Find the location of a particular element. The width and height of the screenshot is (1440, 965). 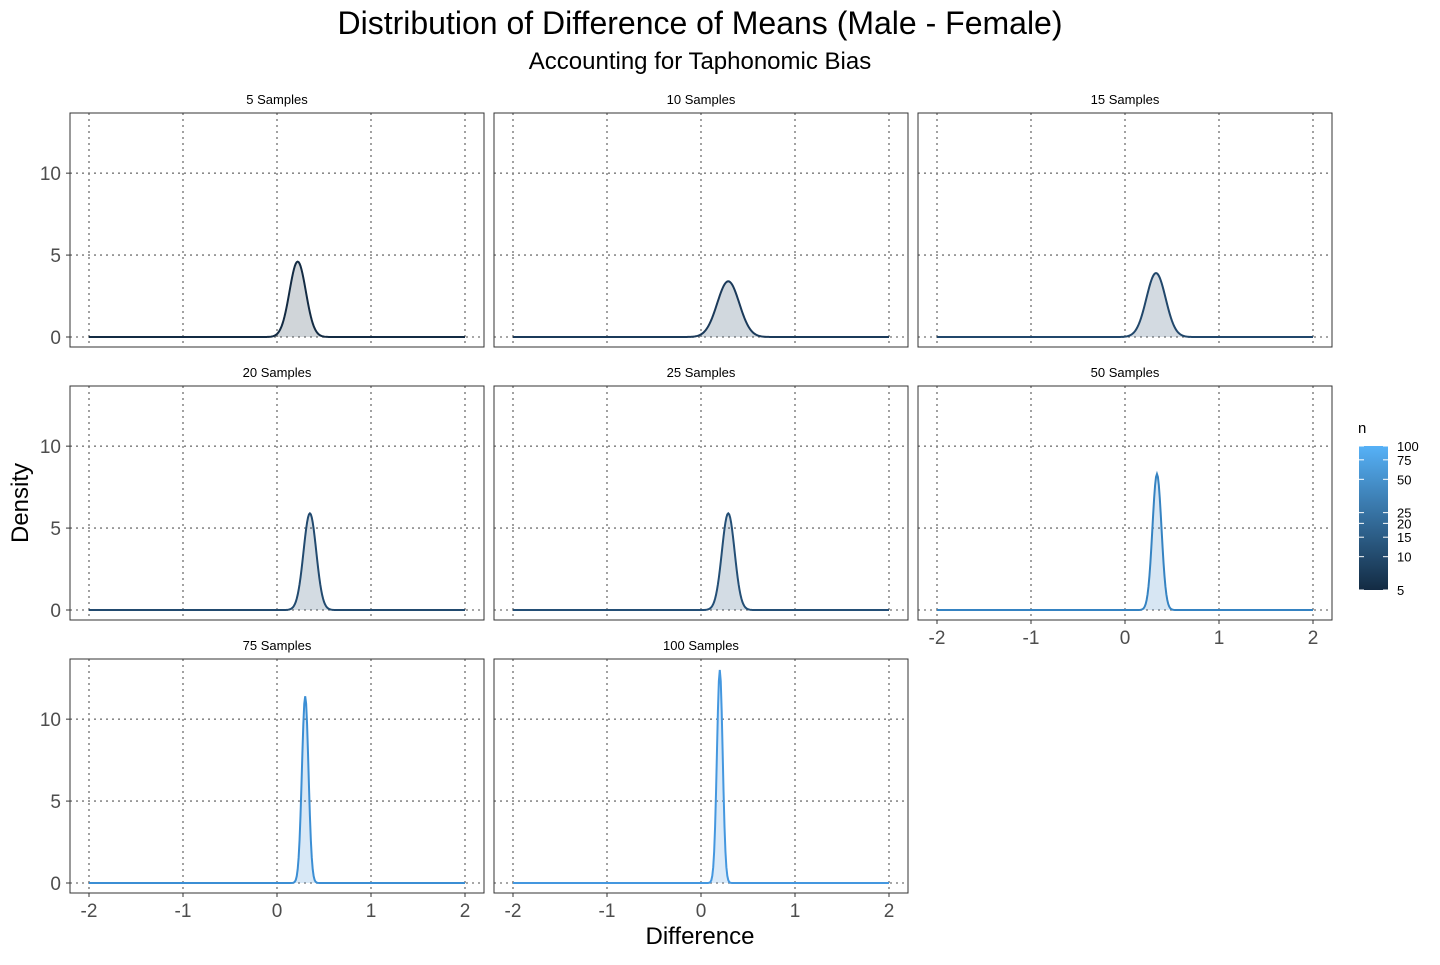

legend-tick-label: 10 is located at coordinates (1404, 557).